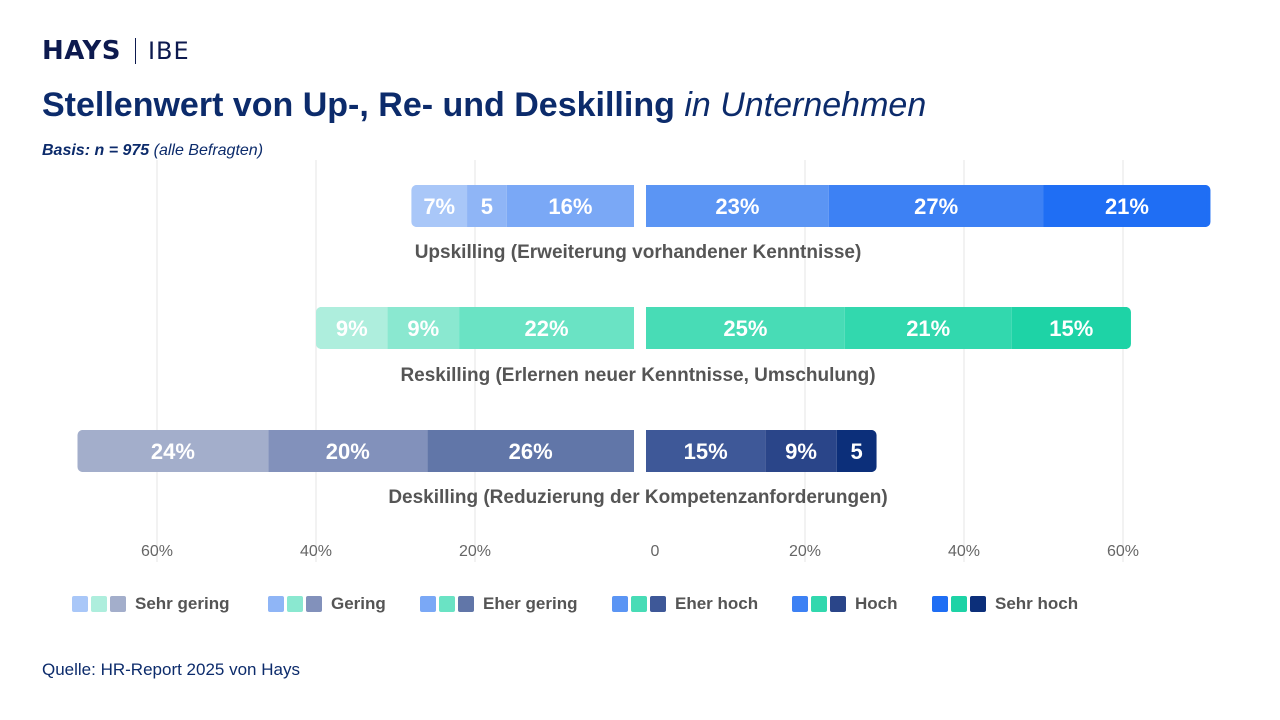 The height and width of the screenshot is (720, 1280). I want to click on legend-label: Eher hoch, so click(717, 603).